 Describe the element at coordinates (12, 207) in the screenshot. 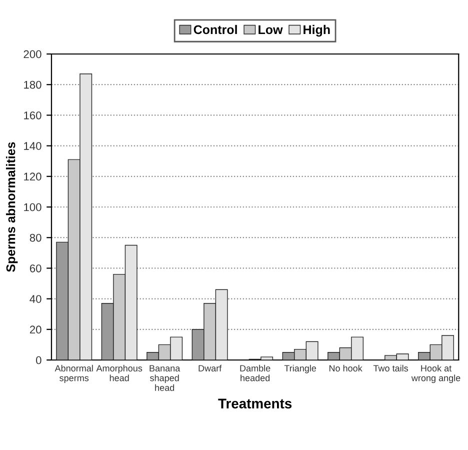

I see `y-axis-title: Sperms abnormalities` at that location.